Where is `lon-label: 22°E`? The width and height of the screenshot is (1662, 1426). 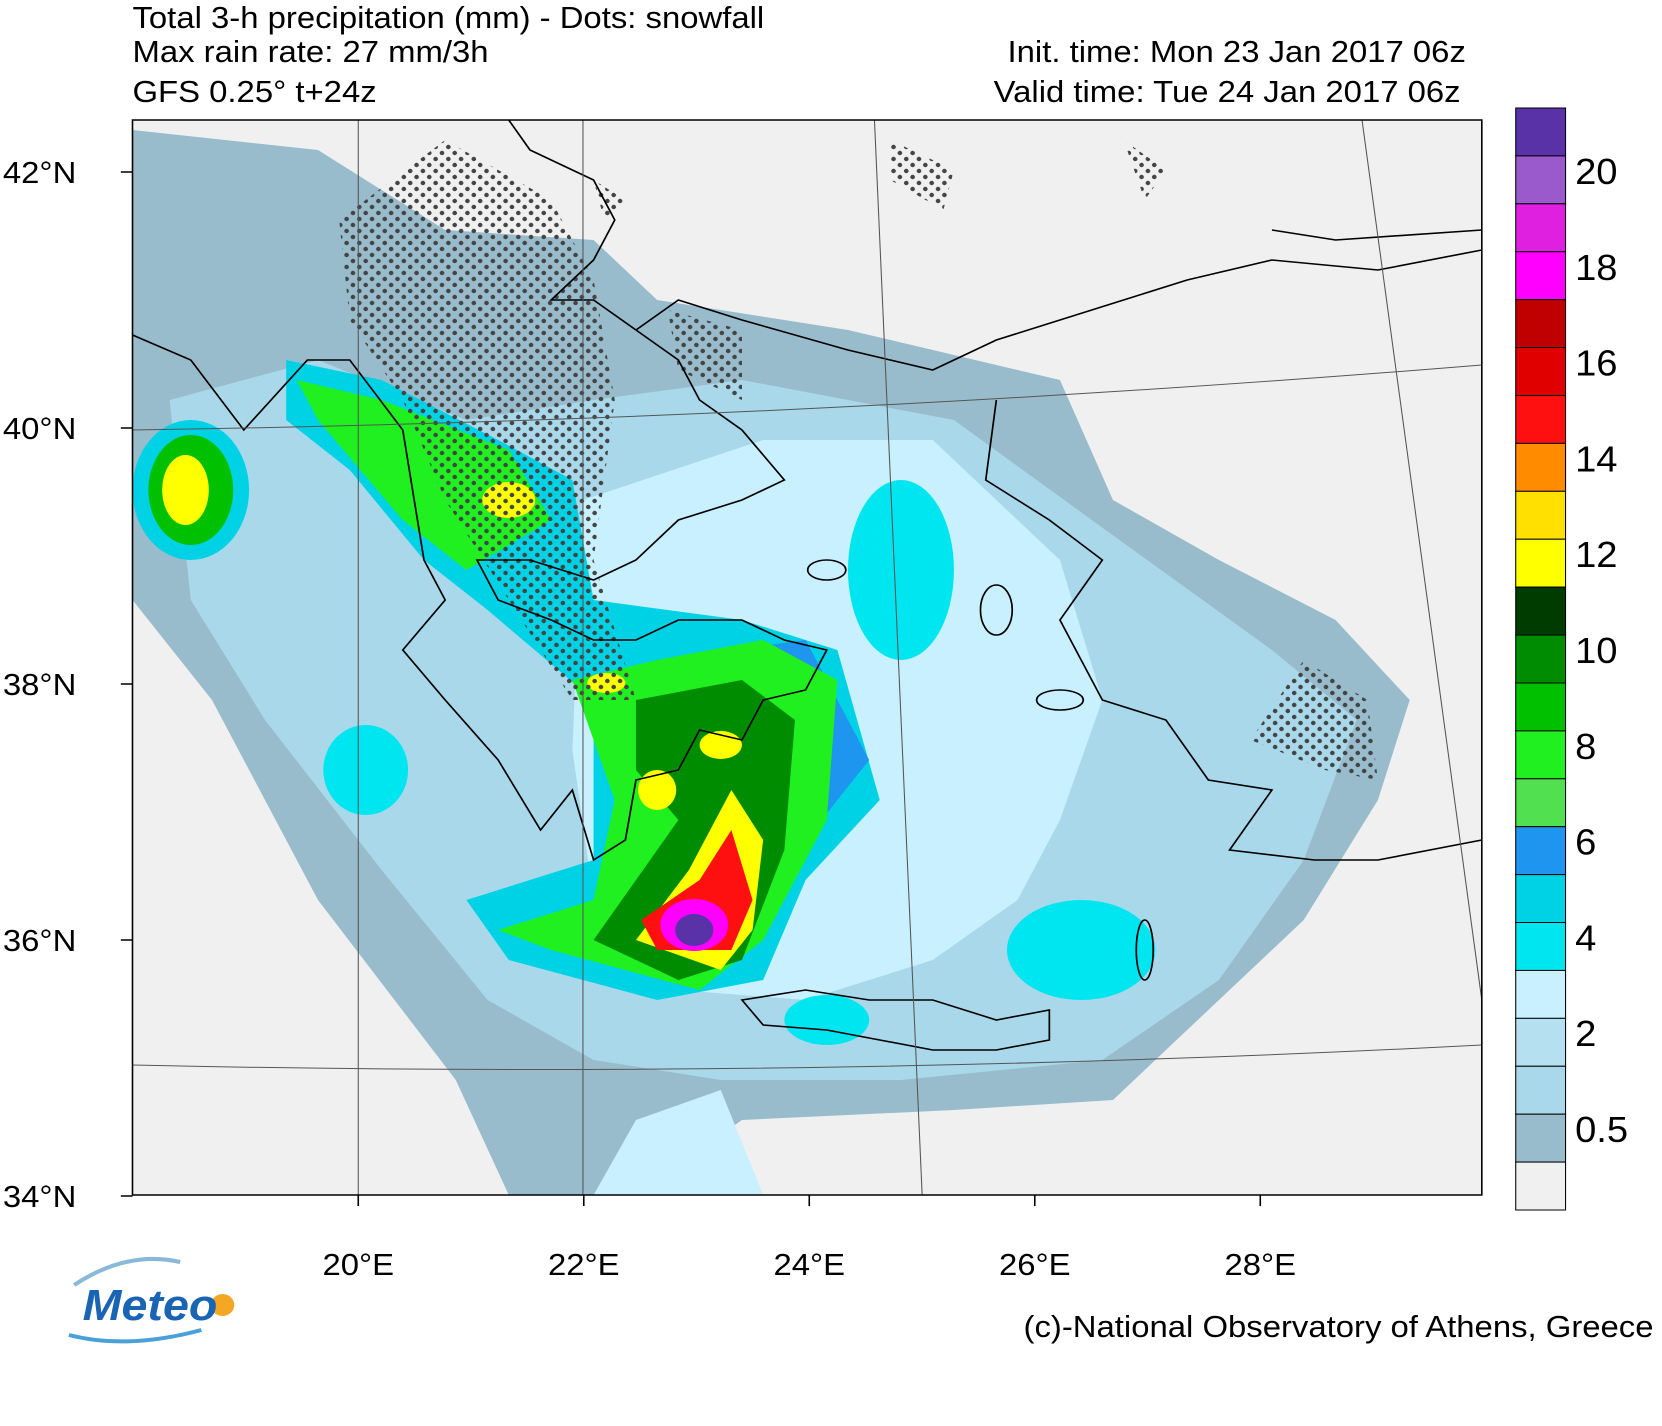
lon-label: 22°E is located at coordinates (584, 1264).